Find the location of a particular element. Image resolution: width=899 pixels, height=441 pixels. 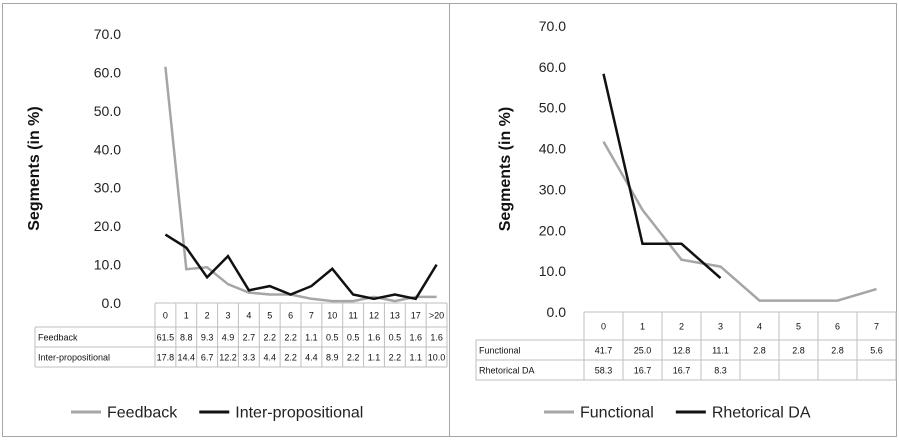

legend-label: Inter-propositional is located at coordinates (299, 413).